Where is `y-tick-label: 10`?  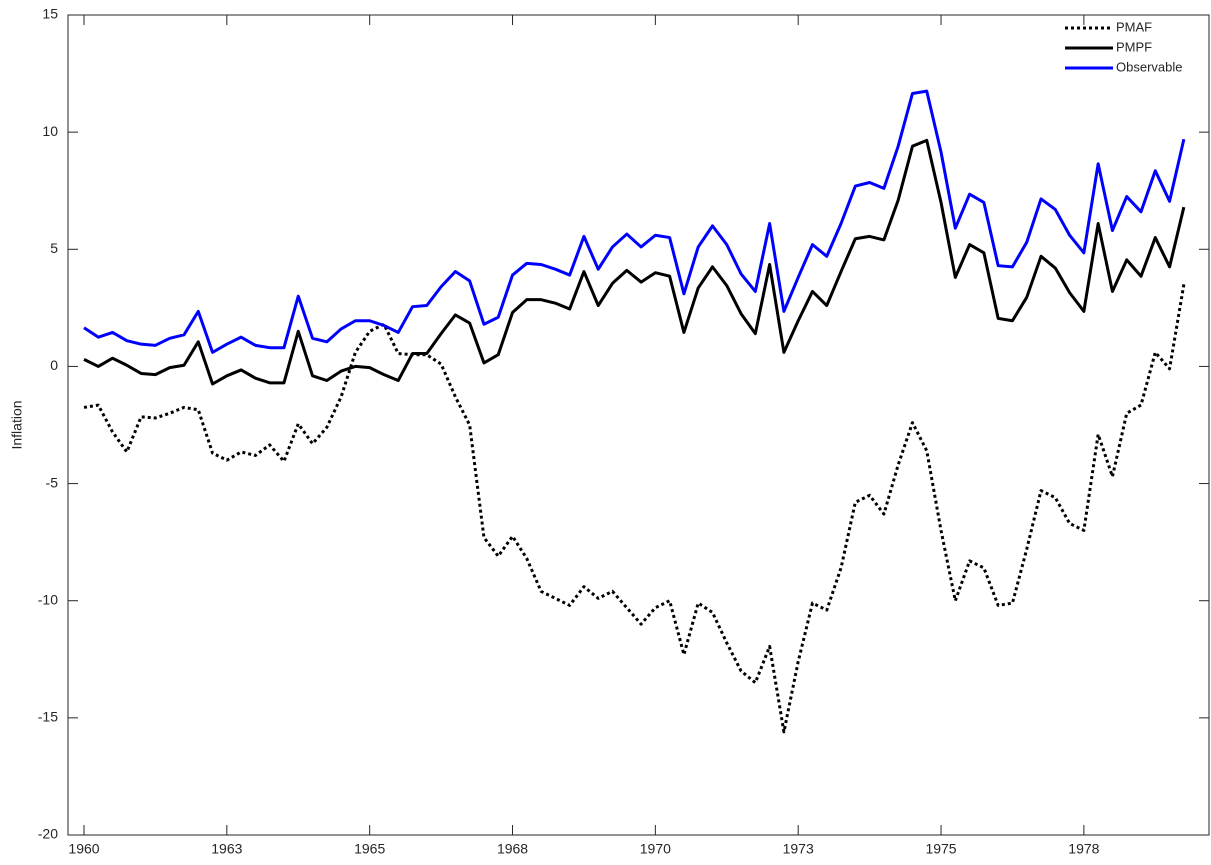
y-tick-label: 10 is located at coordinates (50, 131).